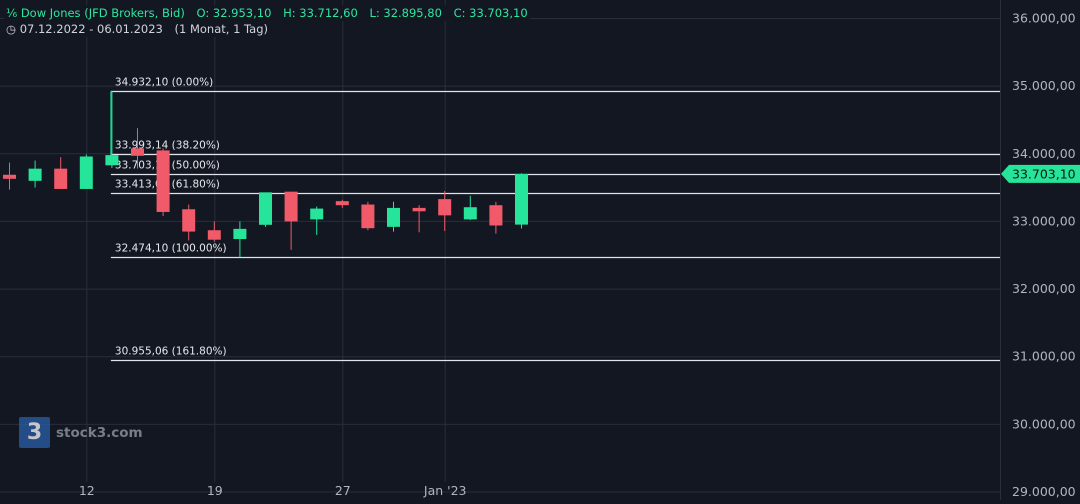  Describe the element at coordinates (1044, 85) in the screenshot. I see `price-axis-label: 35.000,00` at that location.